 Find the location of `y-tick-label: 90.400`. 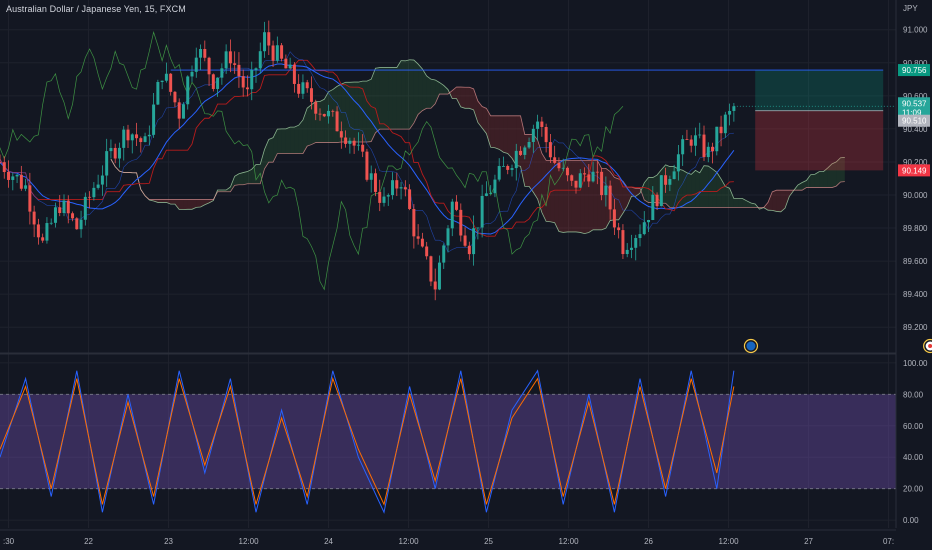

y-tick-label: 90.400 is located at coordinates (915, 129).